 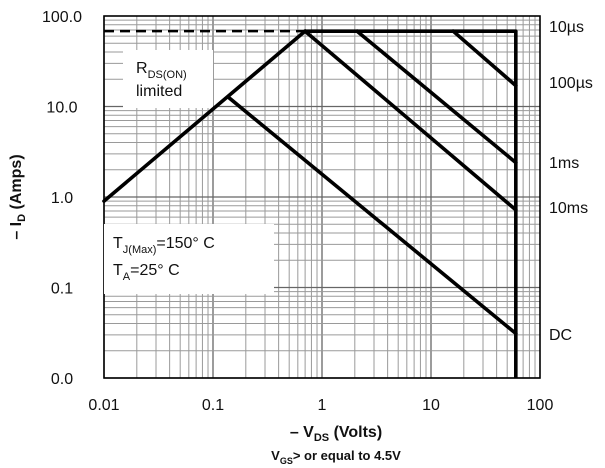 What do you see at coordinates (142, 68) in the screenshot?
I see `rds-prefix: R` at bounding box center [142, 68].